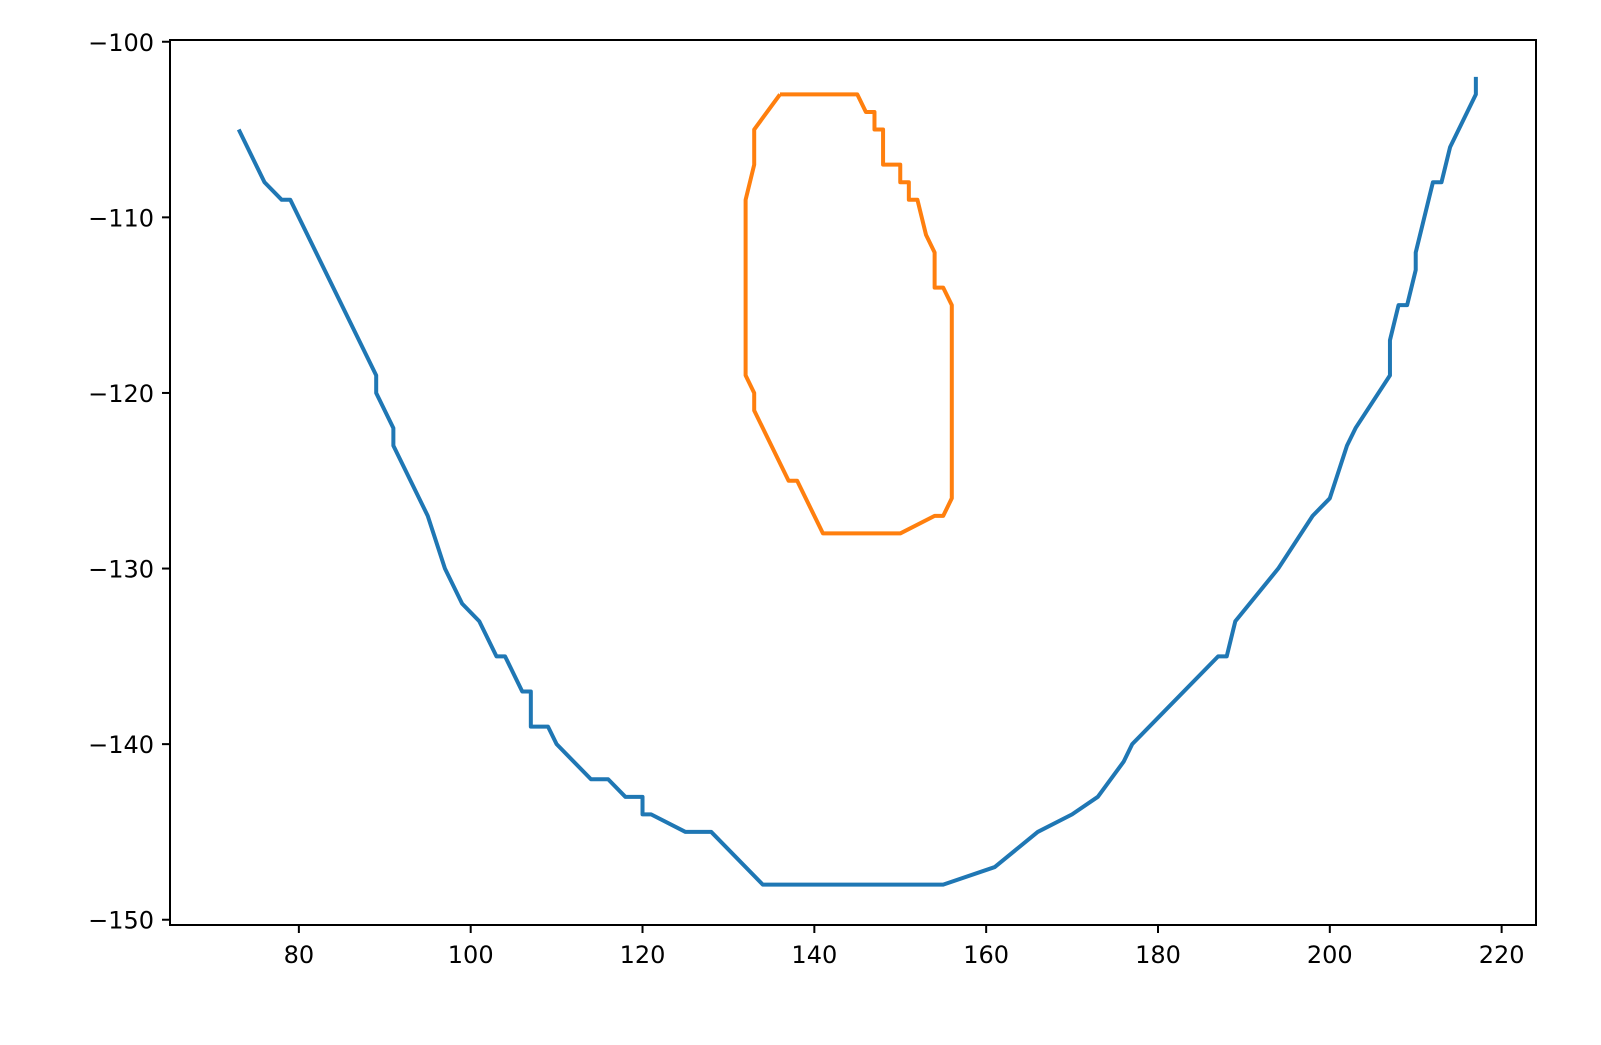 The height and width of the screenshot is (1045, 1601). Describe the element at coordinates (814, 955) in the screenshot. I see `x-tick-label: 140` at that location.